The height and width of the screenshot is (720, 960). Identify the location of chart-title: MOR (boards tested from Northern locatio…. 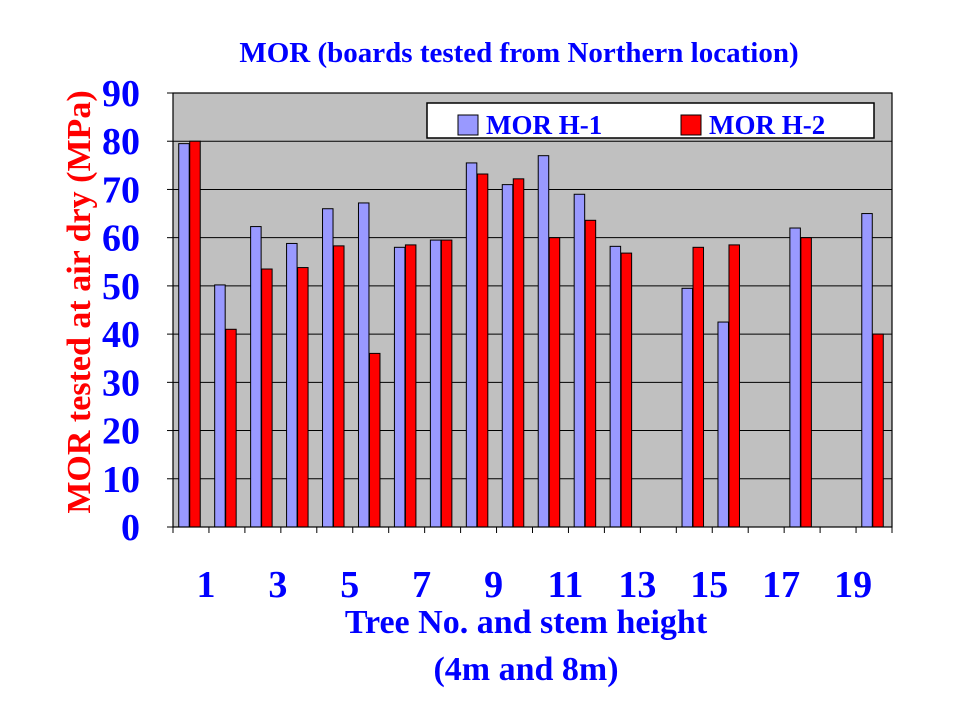
(518, 53).